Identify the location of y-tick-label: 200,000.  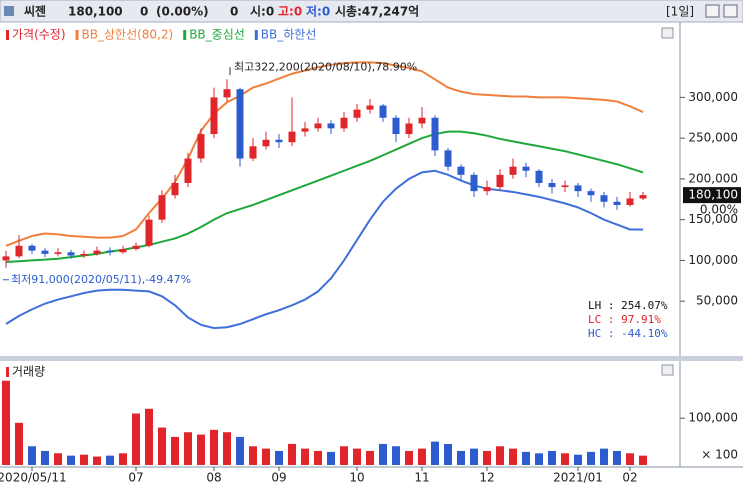
(713, 178).